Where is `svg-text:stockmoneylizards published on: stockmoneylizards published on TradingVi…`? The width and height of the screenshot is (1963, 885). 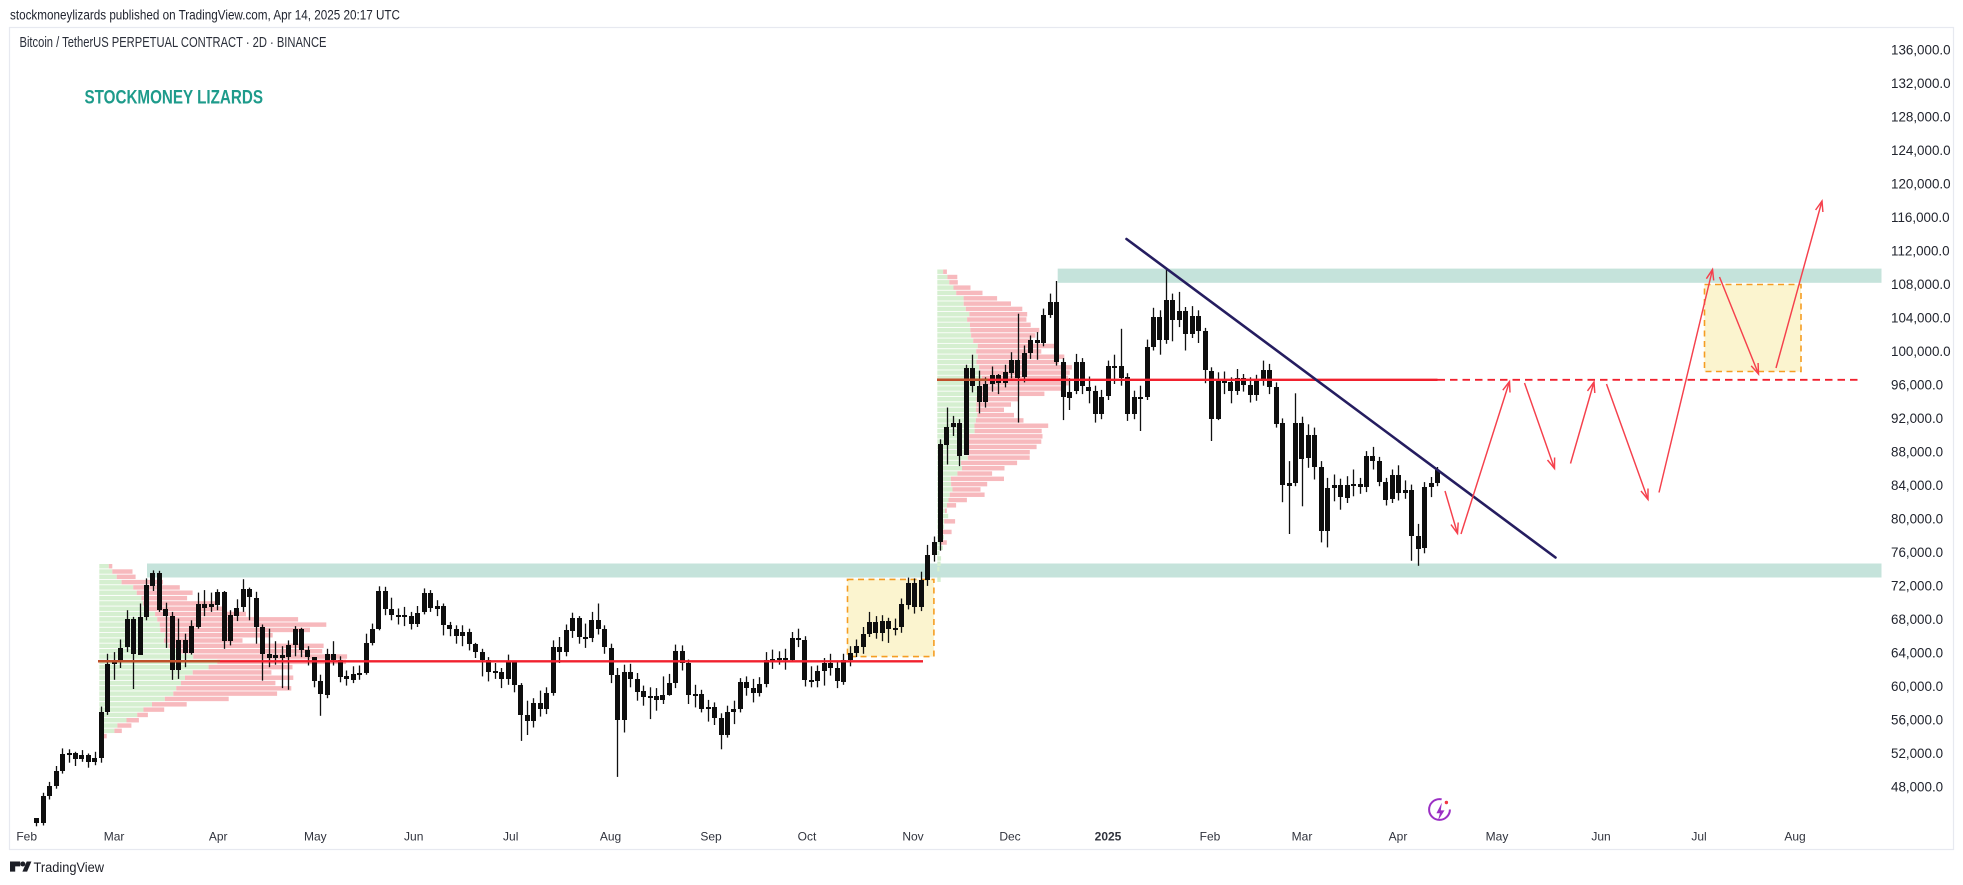 svg-text:stockmoneylizards published on: stockmoneylizards published on TradingVi… is located at coordinates (205, 15).